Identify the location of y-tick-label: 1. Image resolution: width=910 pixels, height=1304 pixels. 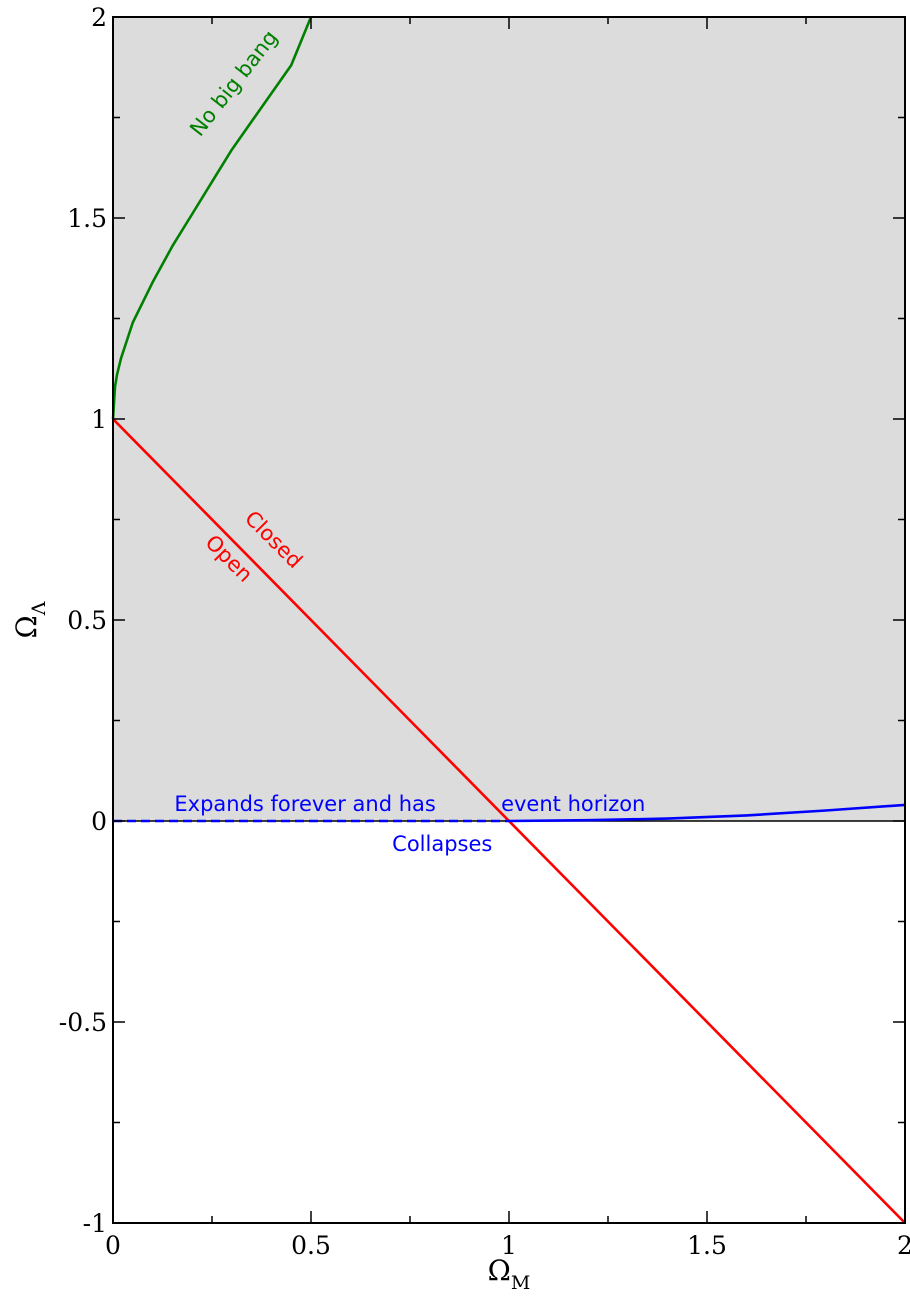
(99, 419).